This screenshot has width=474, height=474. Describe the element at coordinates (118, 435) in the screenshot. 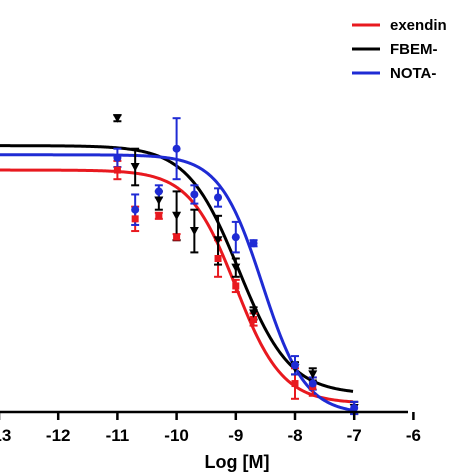

I see `x-tick-label: -11` at that location.